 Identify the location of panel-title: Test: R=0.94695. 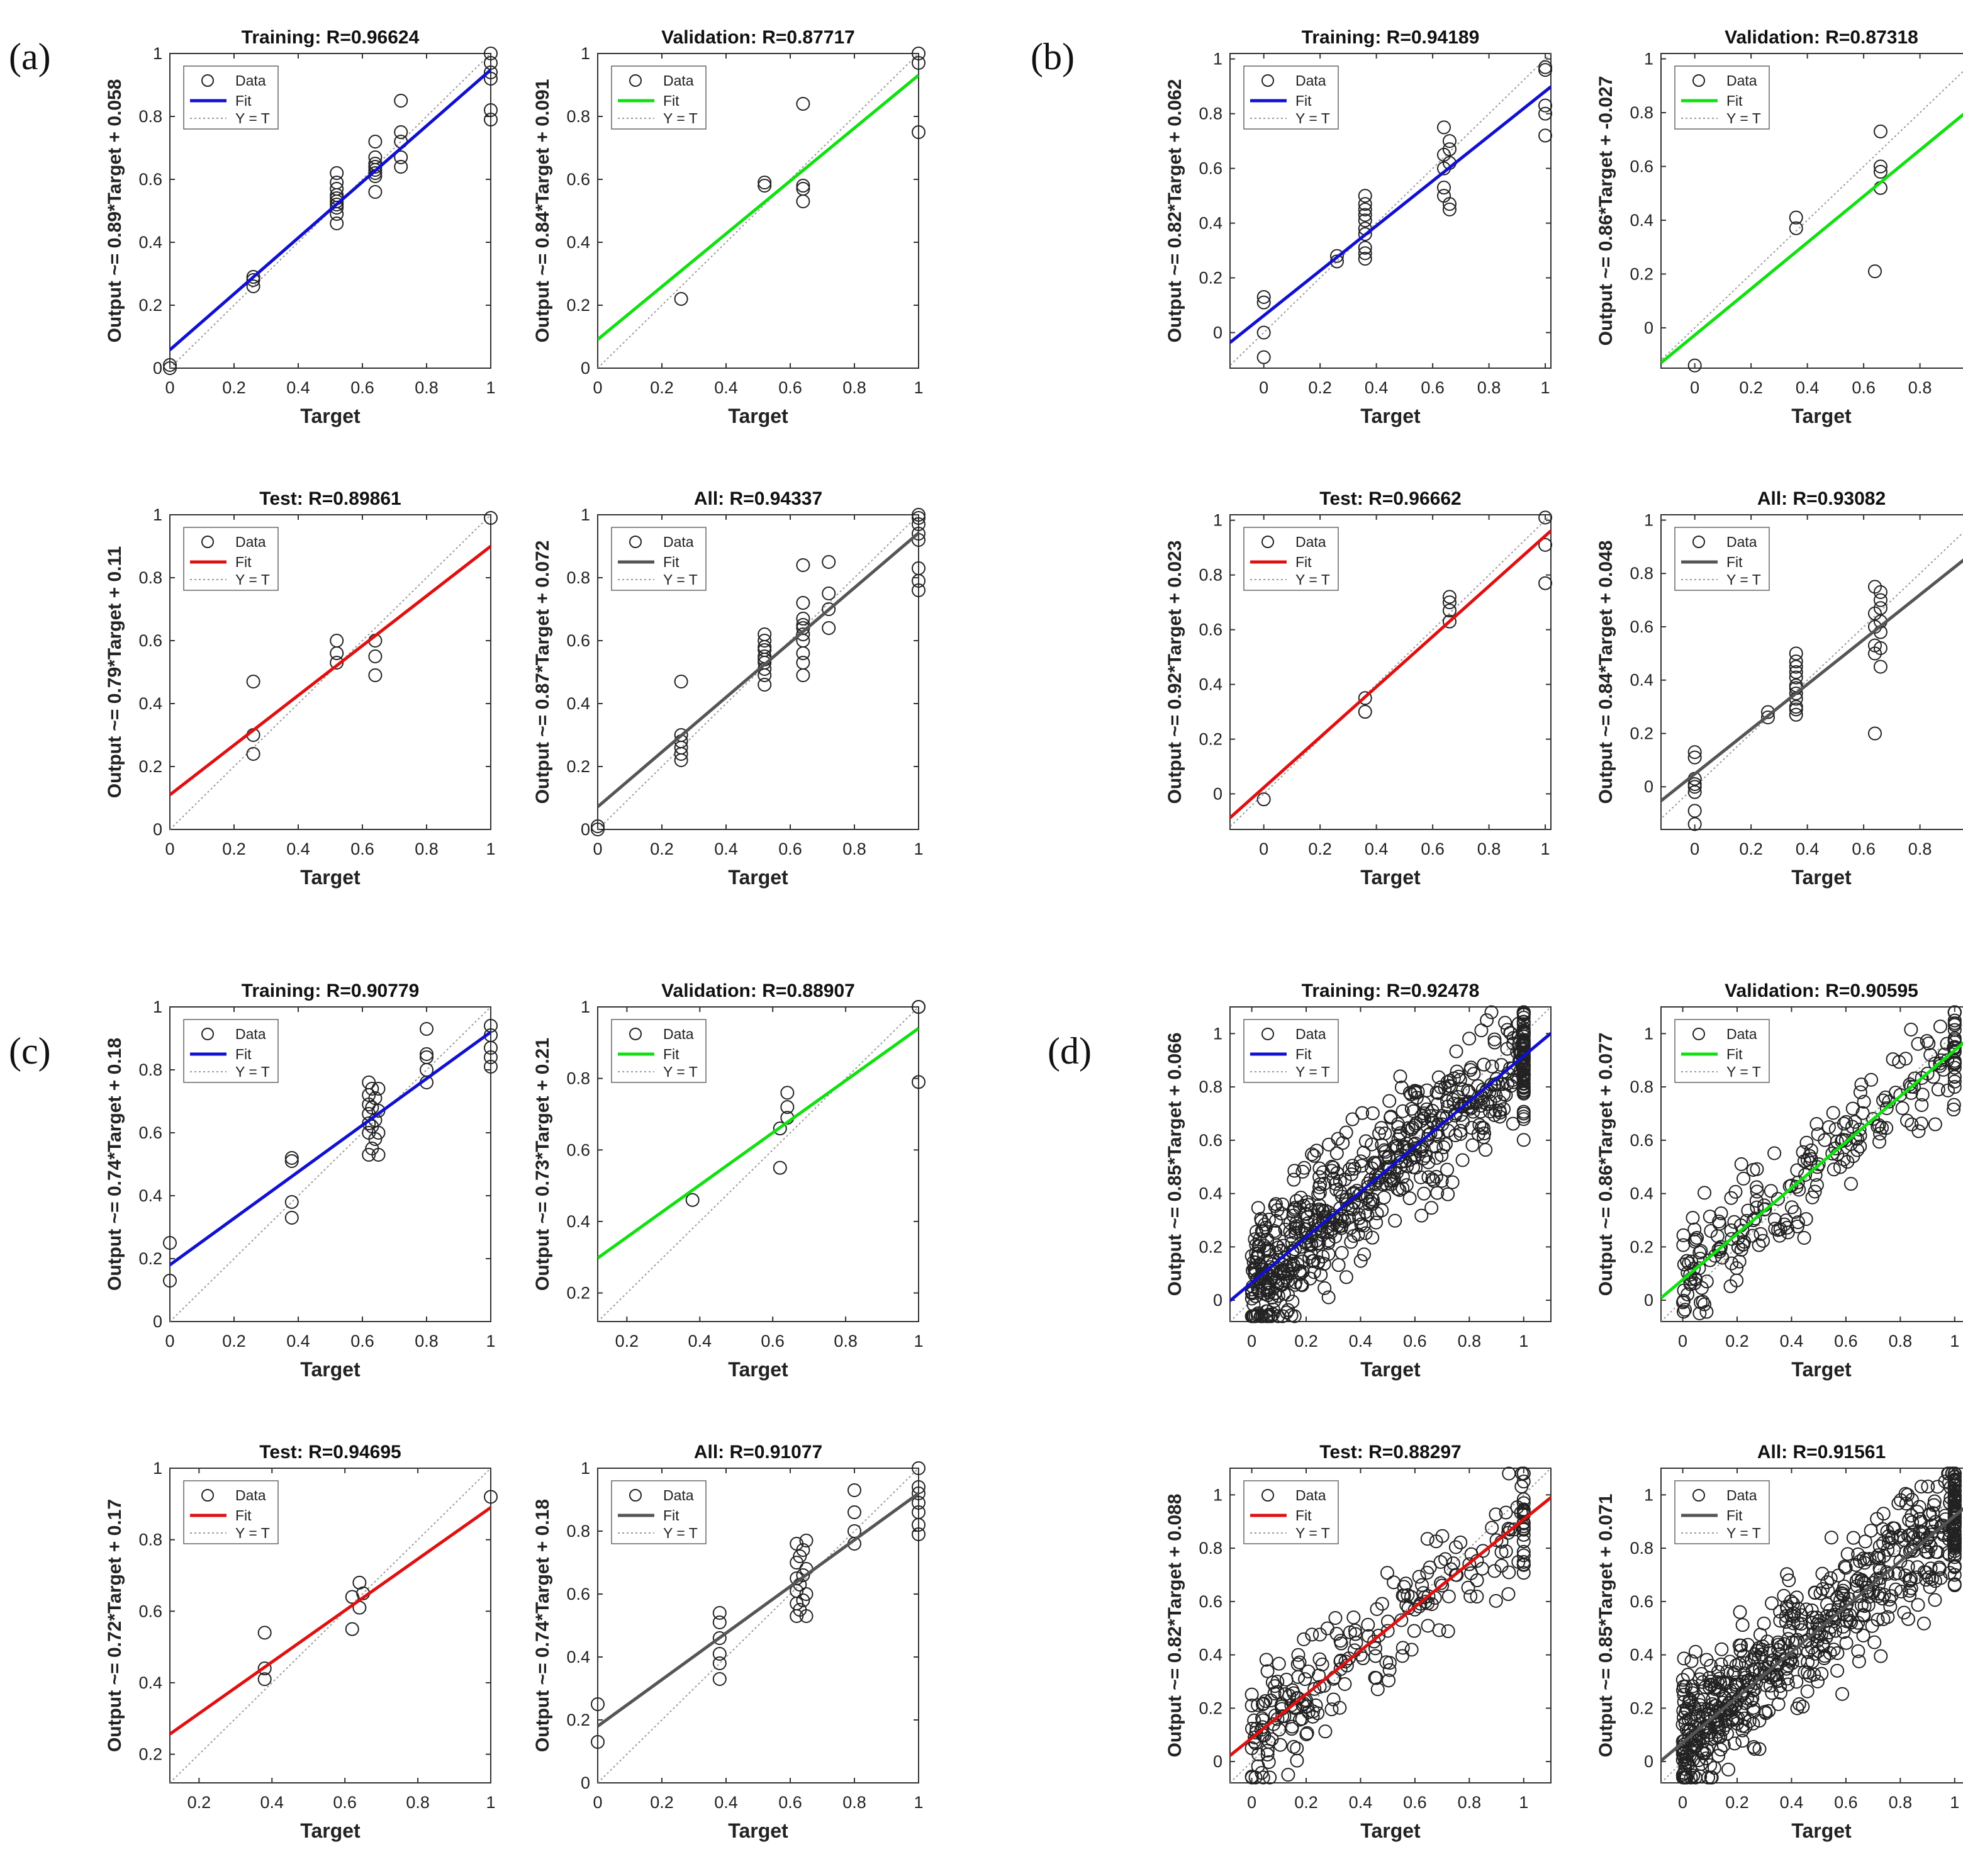
(330, 1452).